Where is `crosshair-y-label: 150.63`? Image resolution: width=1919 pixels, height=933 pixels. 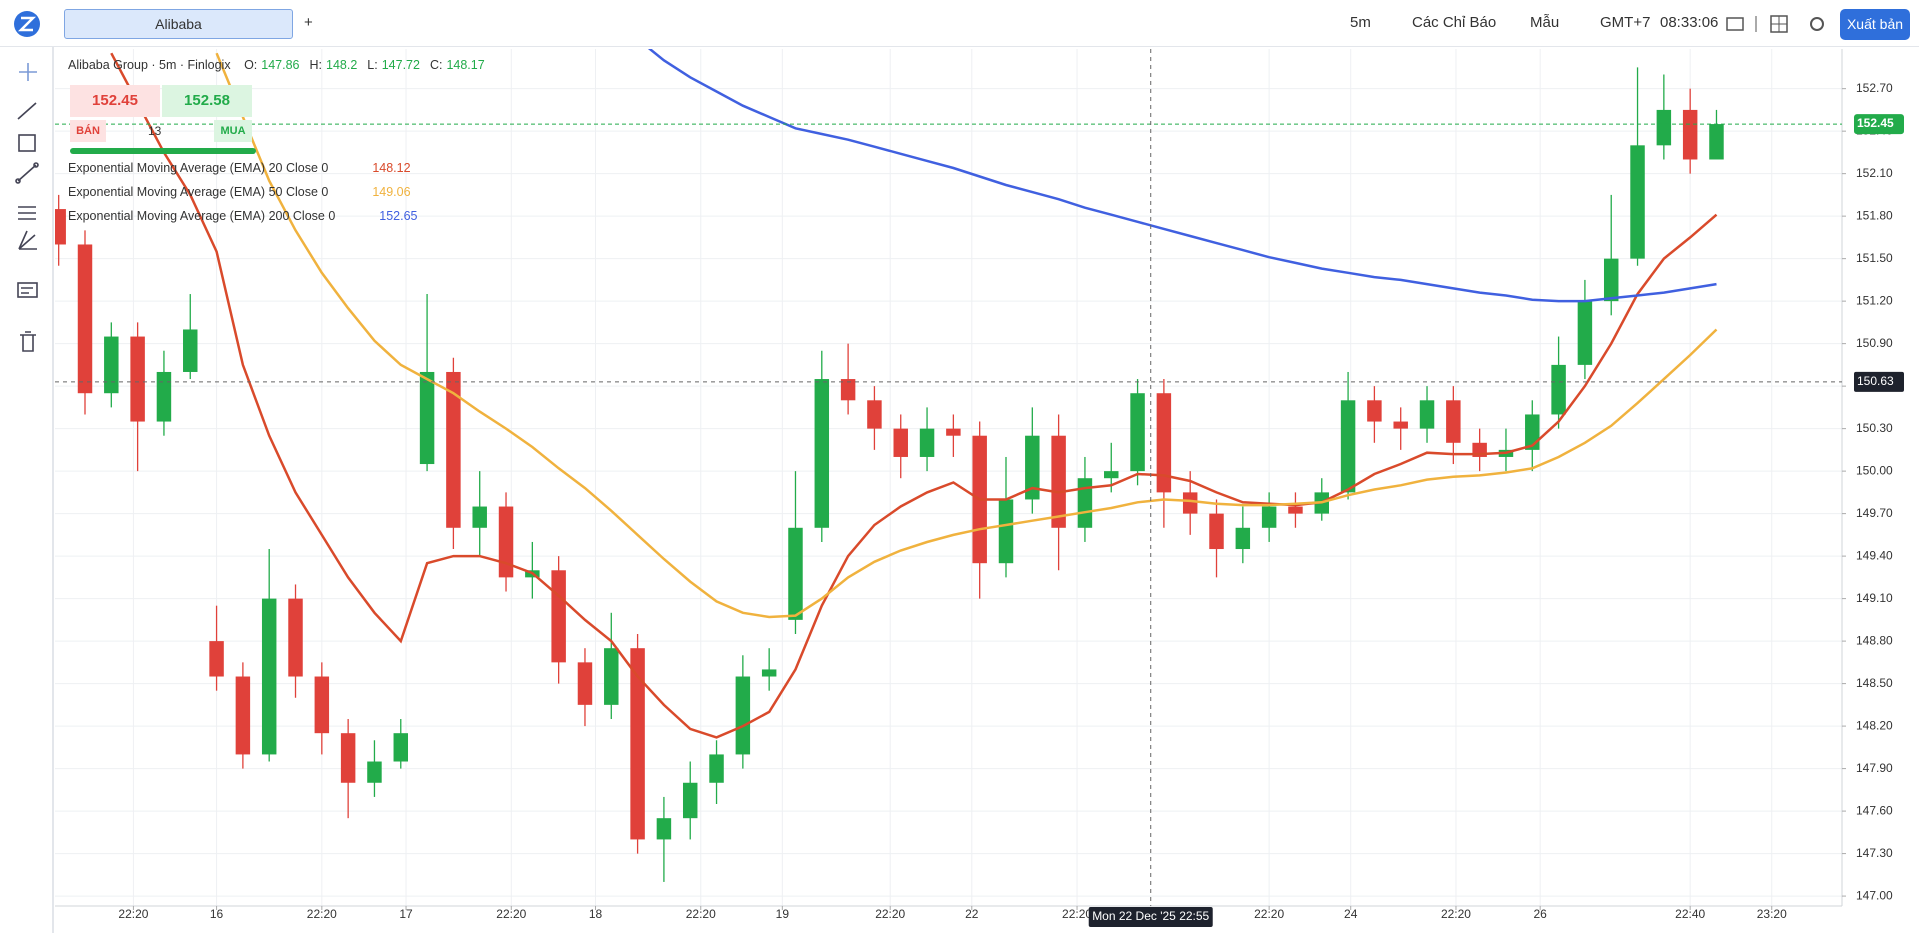 crosshair-y-label: 150.63 is located at coordinates (1875, 381).